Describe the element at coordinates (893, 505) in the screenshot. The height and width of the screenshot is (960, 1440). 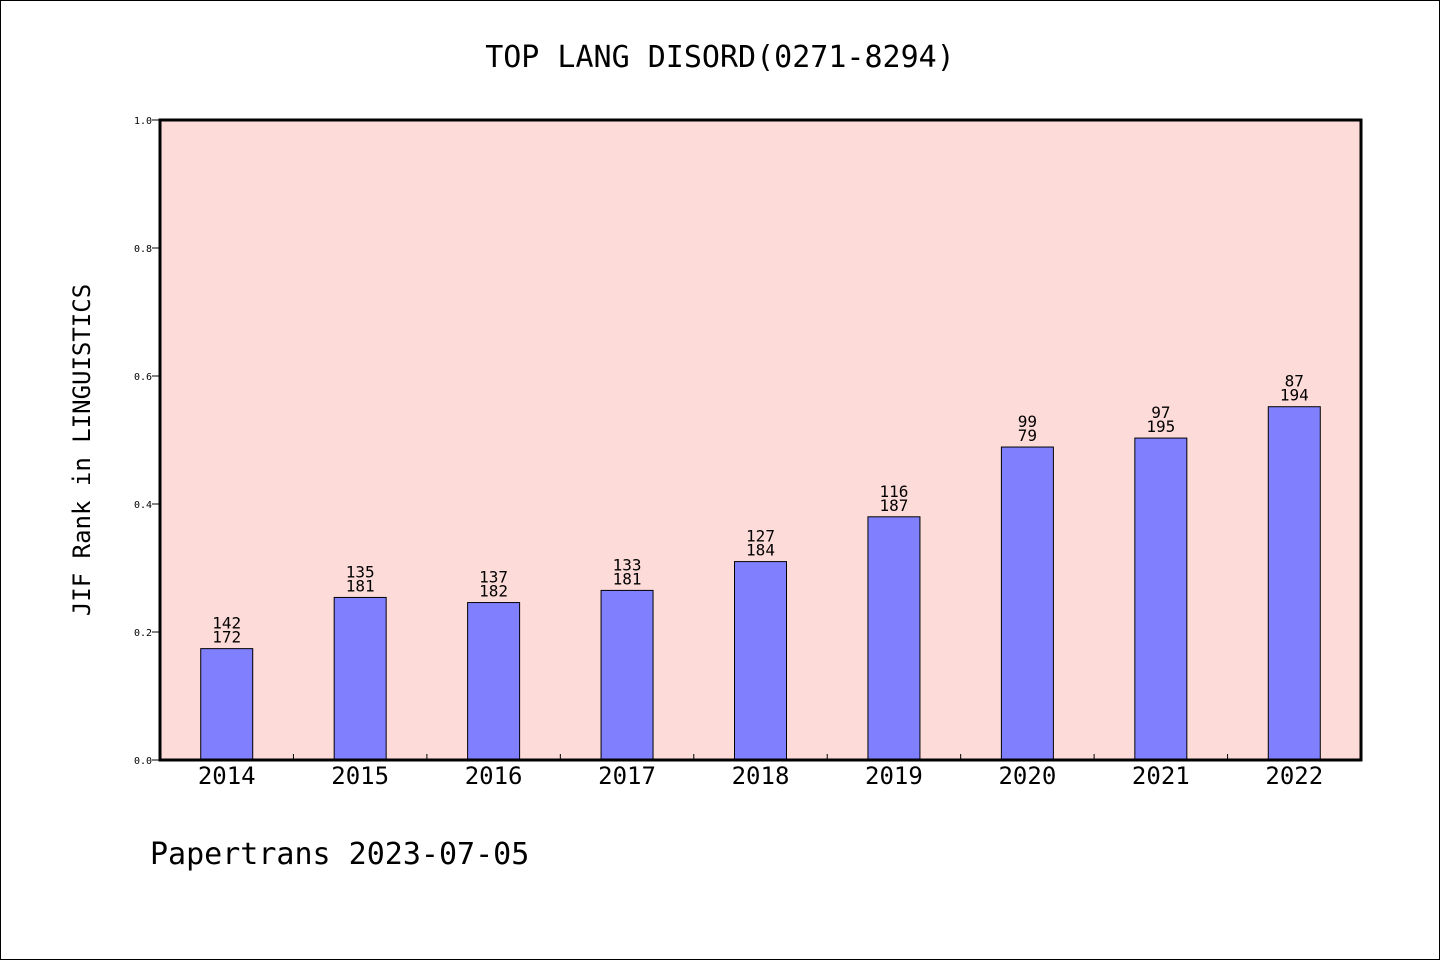
I see `bar-total-label: 187` at that location.